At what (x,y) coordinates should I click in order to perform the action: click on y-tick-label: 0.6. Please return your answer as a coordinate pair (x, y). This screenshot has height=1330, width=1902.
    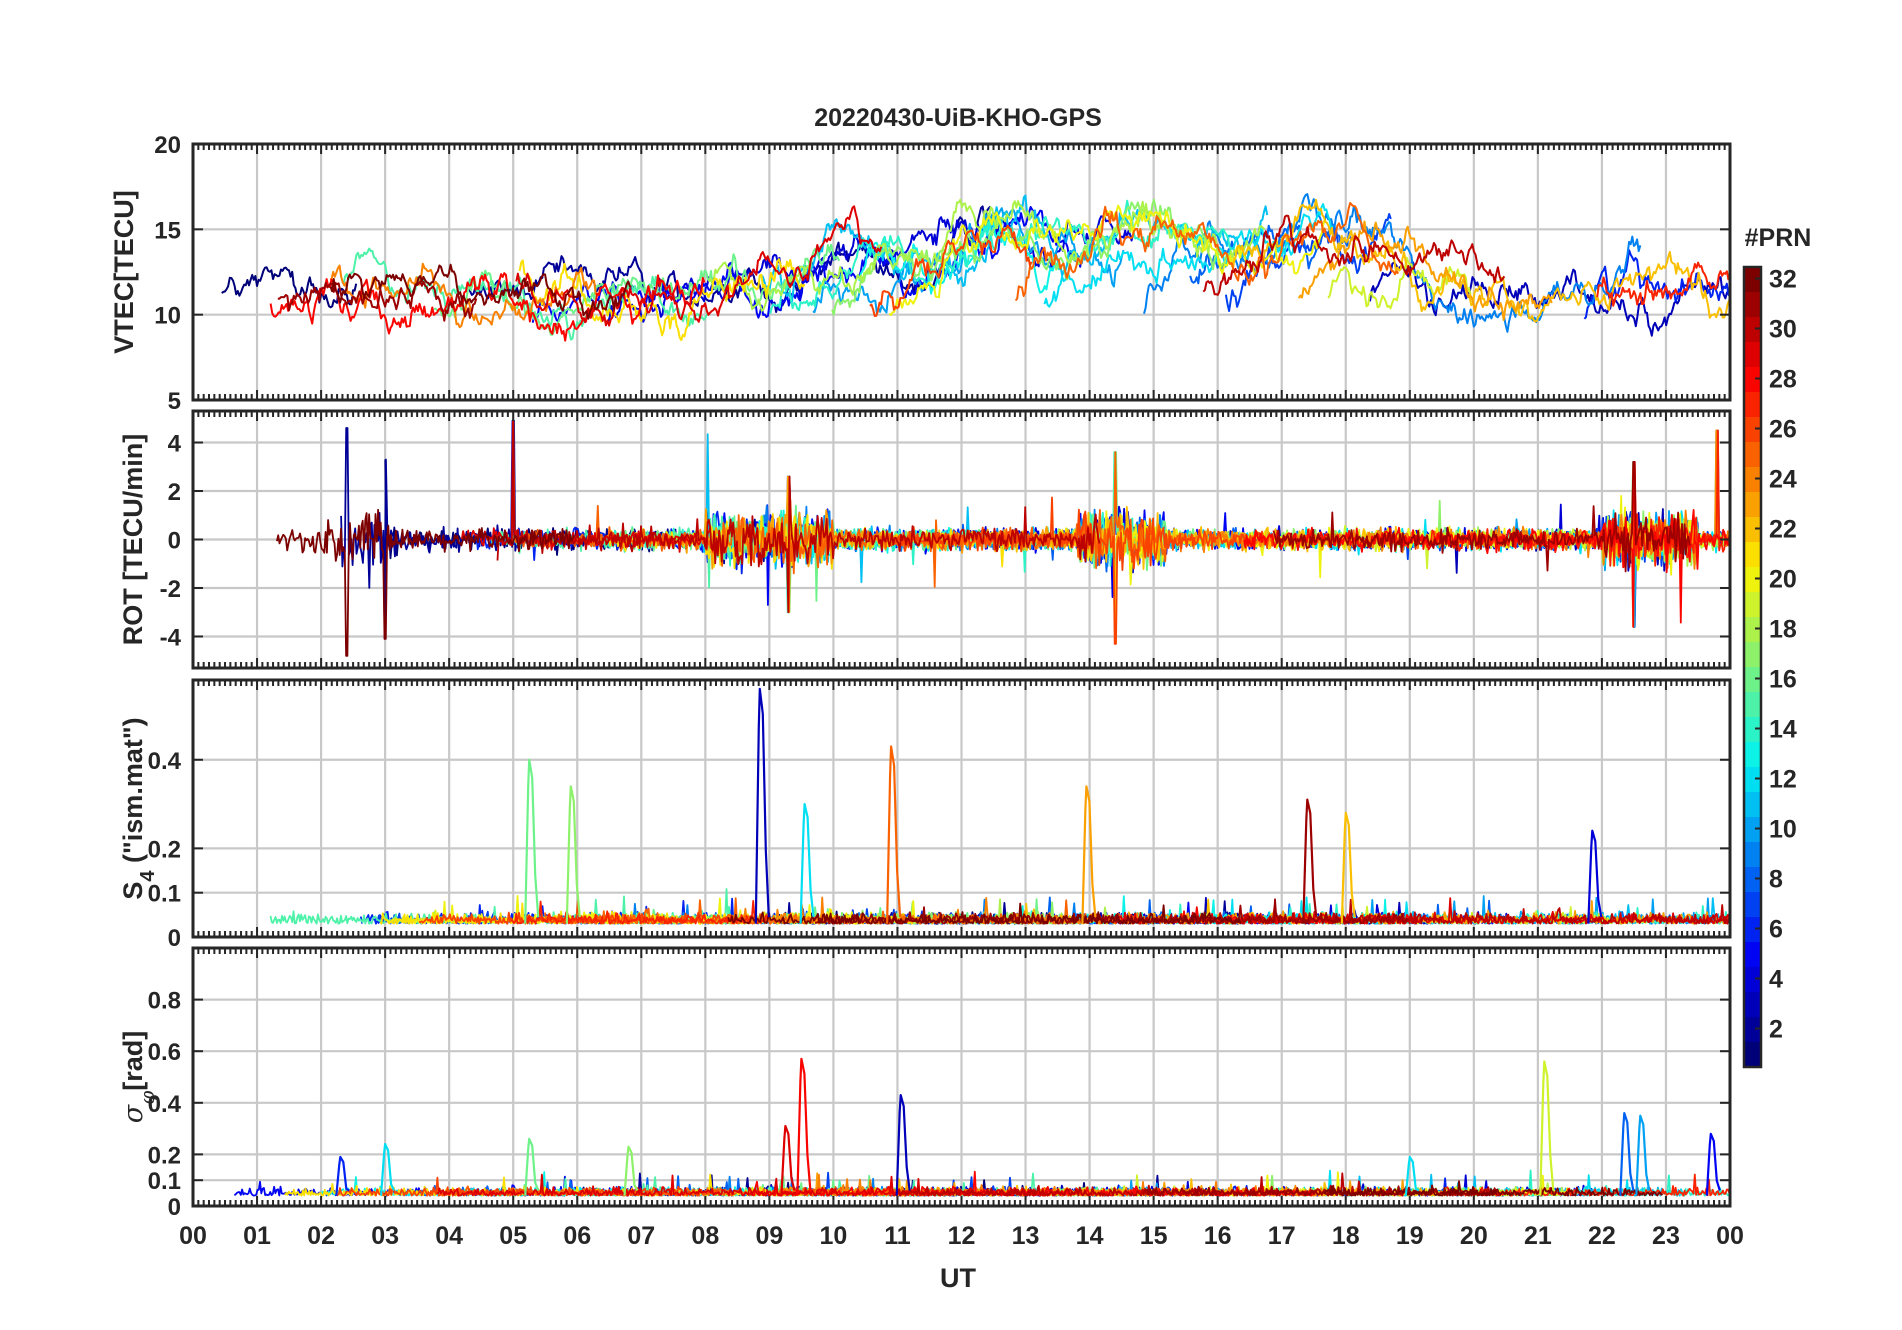
    Looking at the image, I should click on (164, 1052).